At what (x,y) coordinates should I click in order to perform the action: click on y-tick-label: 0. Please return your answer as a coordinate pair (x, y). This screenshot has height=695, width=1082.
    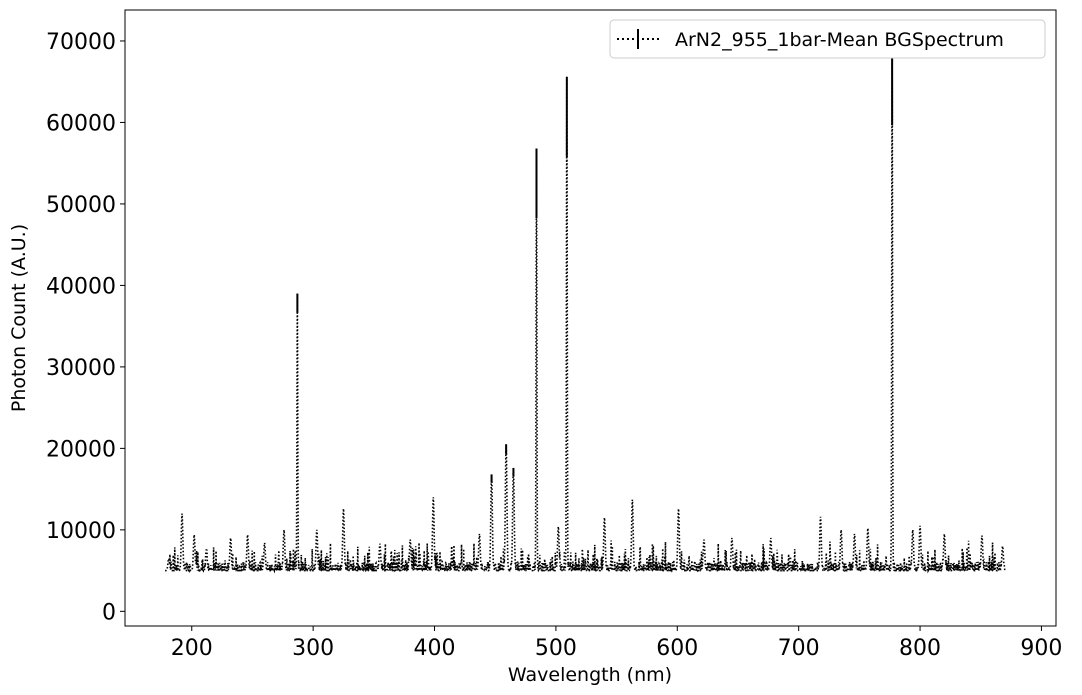
    Looking at the image, I should click on (109, 612).